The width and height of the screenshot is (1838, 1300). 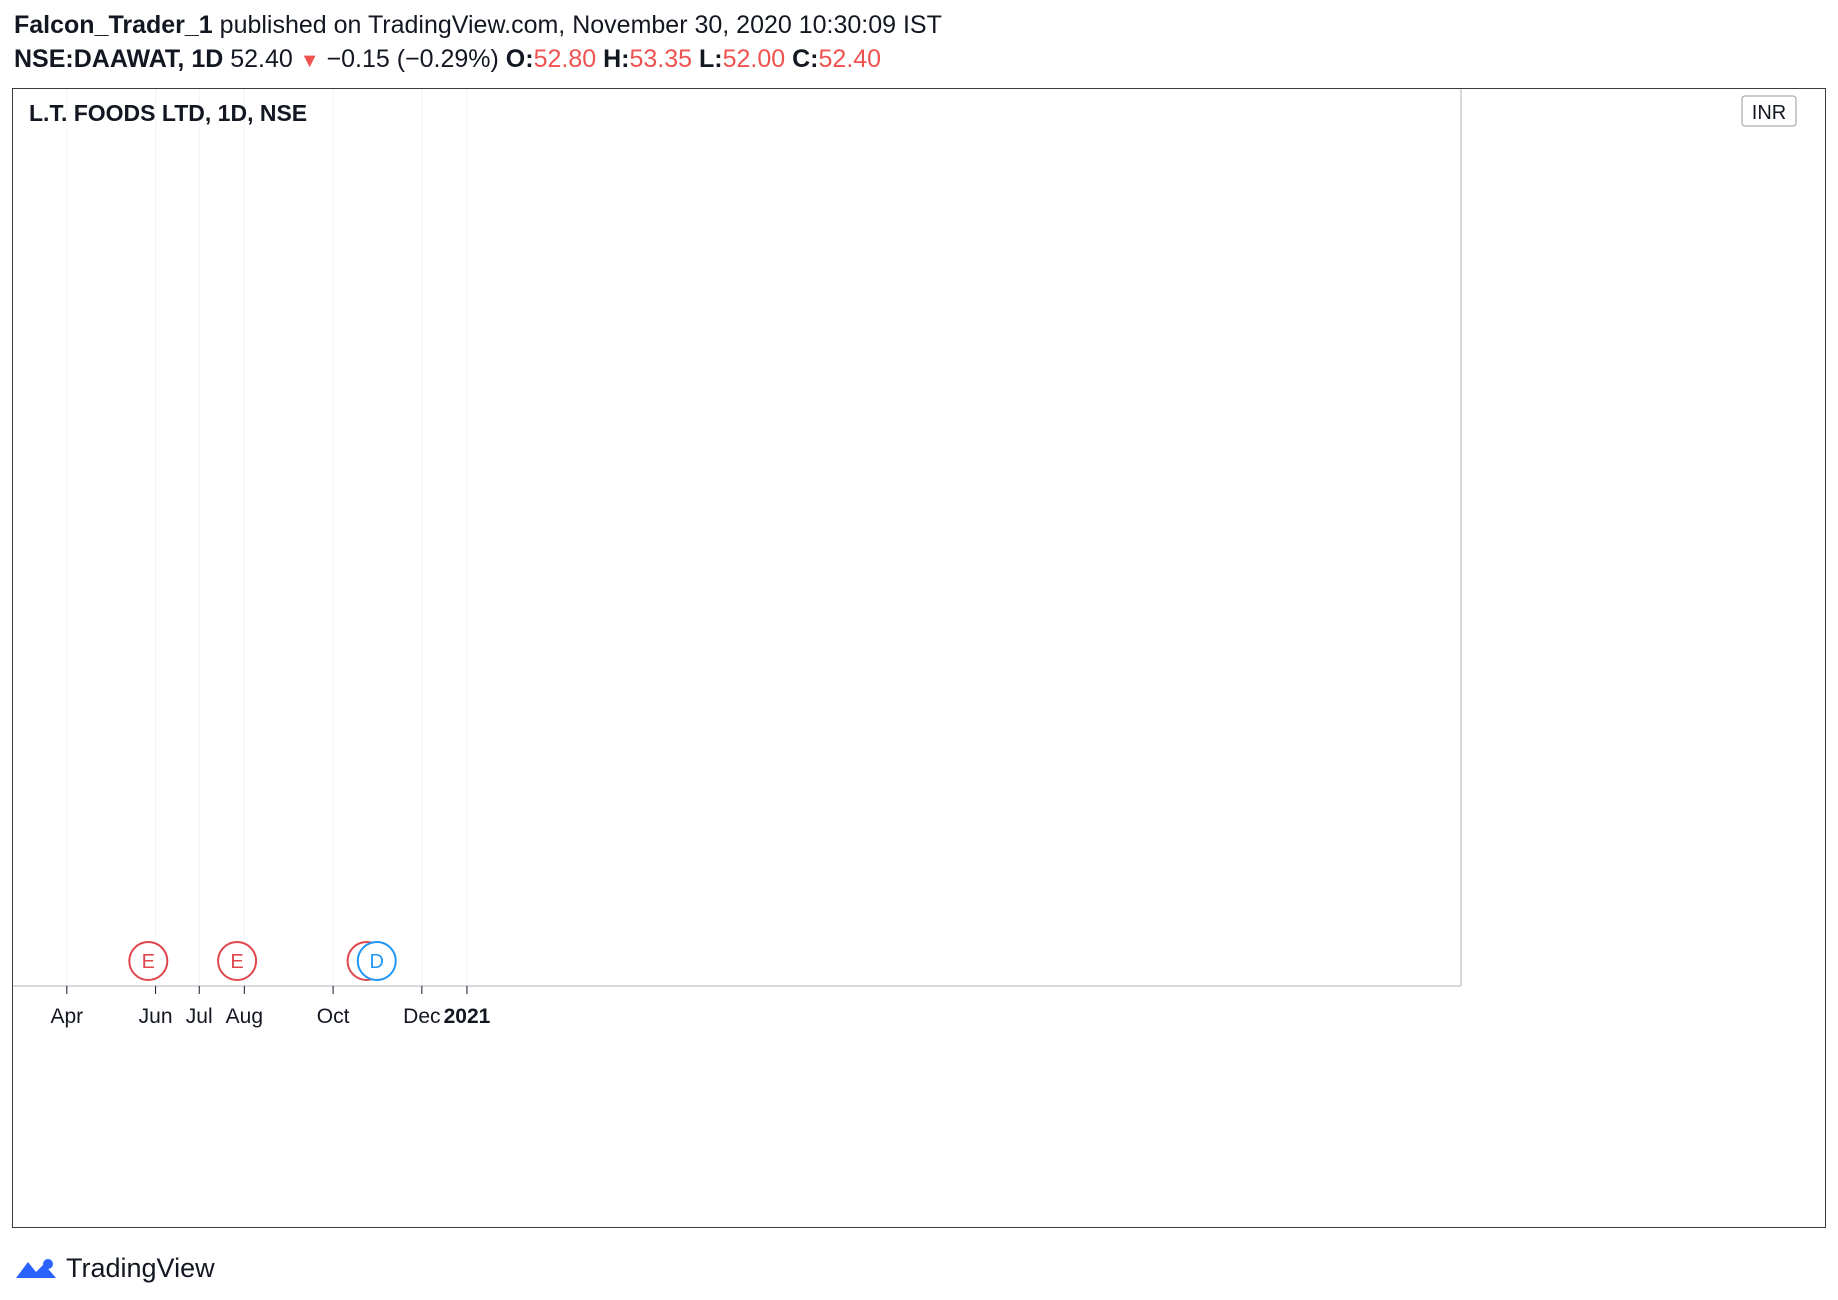 What do you see at coordinates (119, 59) in the screenshot?
I see `symbol-label: NSE:DAAWAT, 1D` at bounding box center [119, 59].